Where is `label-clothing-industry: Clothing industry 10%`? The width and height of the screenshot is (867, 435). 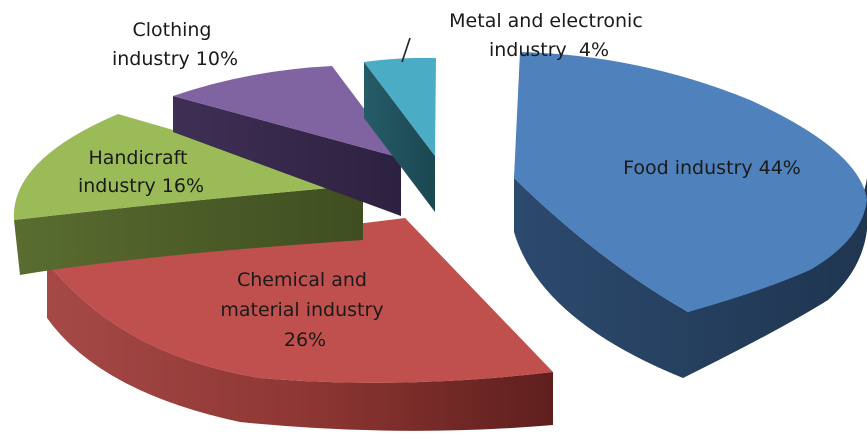
label-clothing-industry: Clothing industry 10% is located at coordinates (175, 44).